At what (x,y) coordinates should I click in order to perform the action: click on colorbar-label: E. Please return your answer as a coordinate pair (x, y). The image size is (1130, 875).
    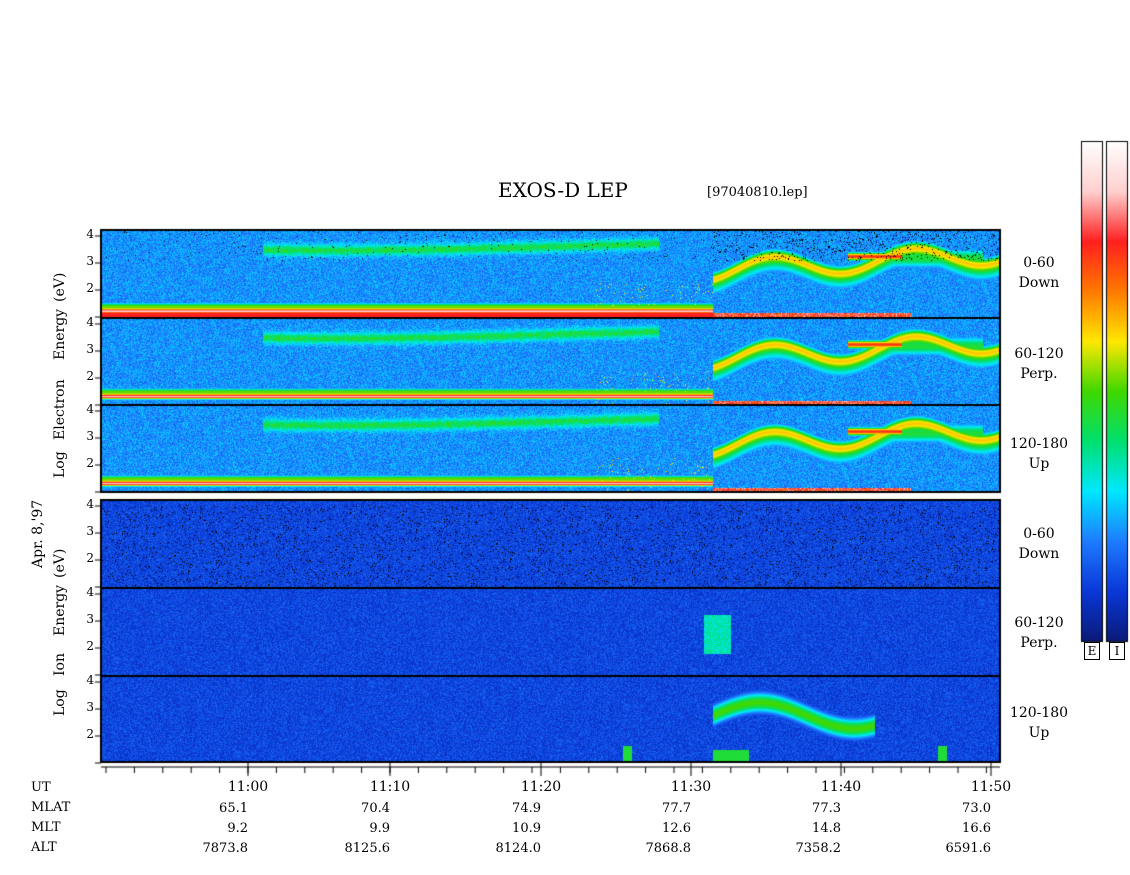
    Looking at the image, I should click on (1092, 651).